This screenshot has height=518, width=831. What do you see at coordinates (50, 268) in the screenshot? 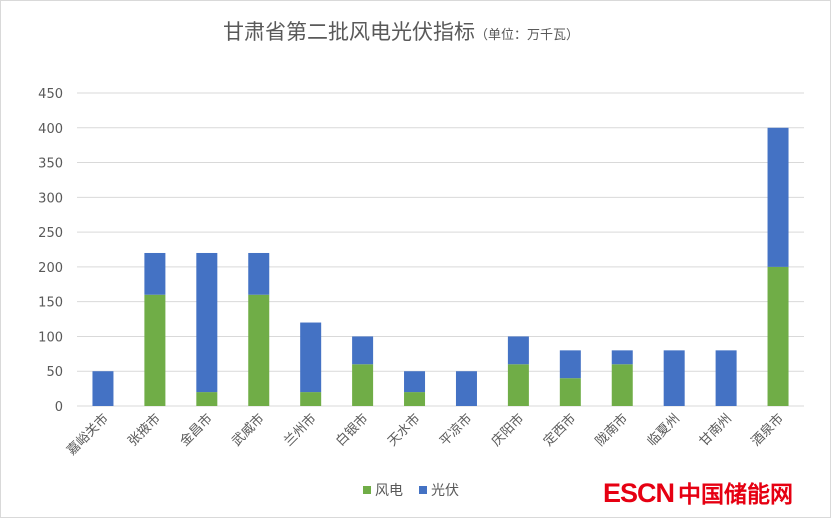
I see `y-tick-label: 200` at bounding box center [50, 268].